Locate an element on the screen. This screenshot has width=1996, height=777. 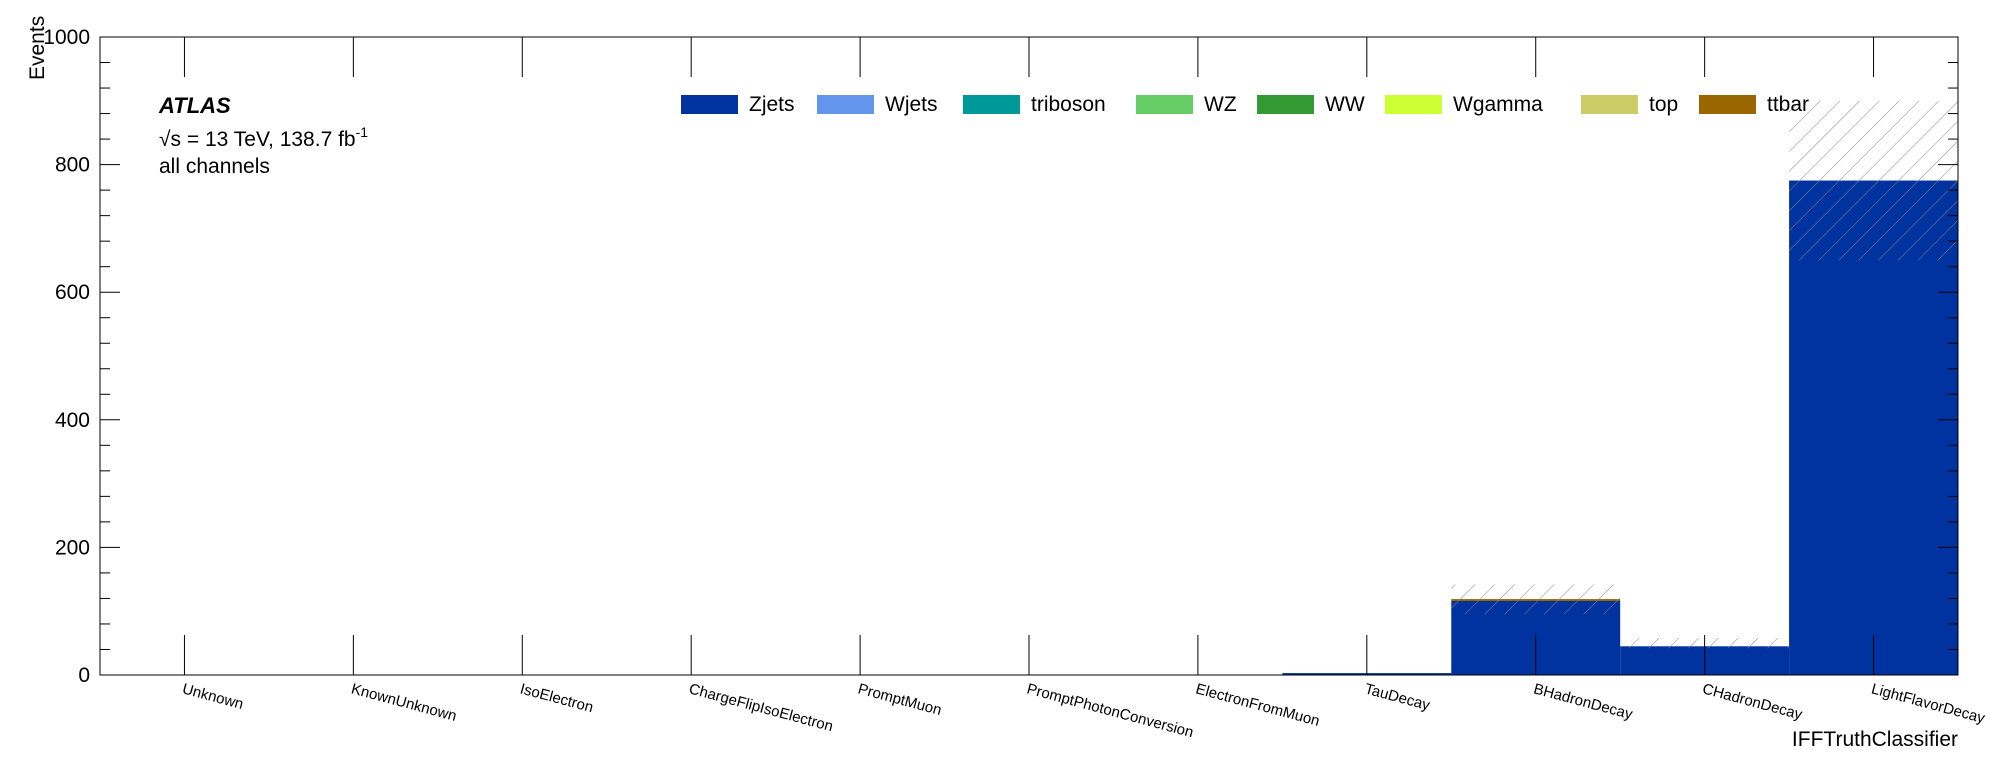
x-tick-label: ChargeFlipIsoElectron is located at coordinates (761, 707).